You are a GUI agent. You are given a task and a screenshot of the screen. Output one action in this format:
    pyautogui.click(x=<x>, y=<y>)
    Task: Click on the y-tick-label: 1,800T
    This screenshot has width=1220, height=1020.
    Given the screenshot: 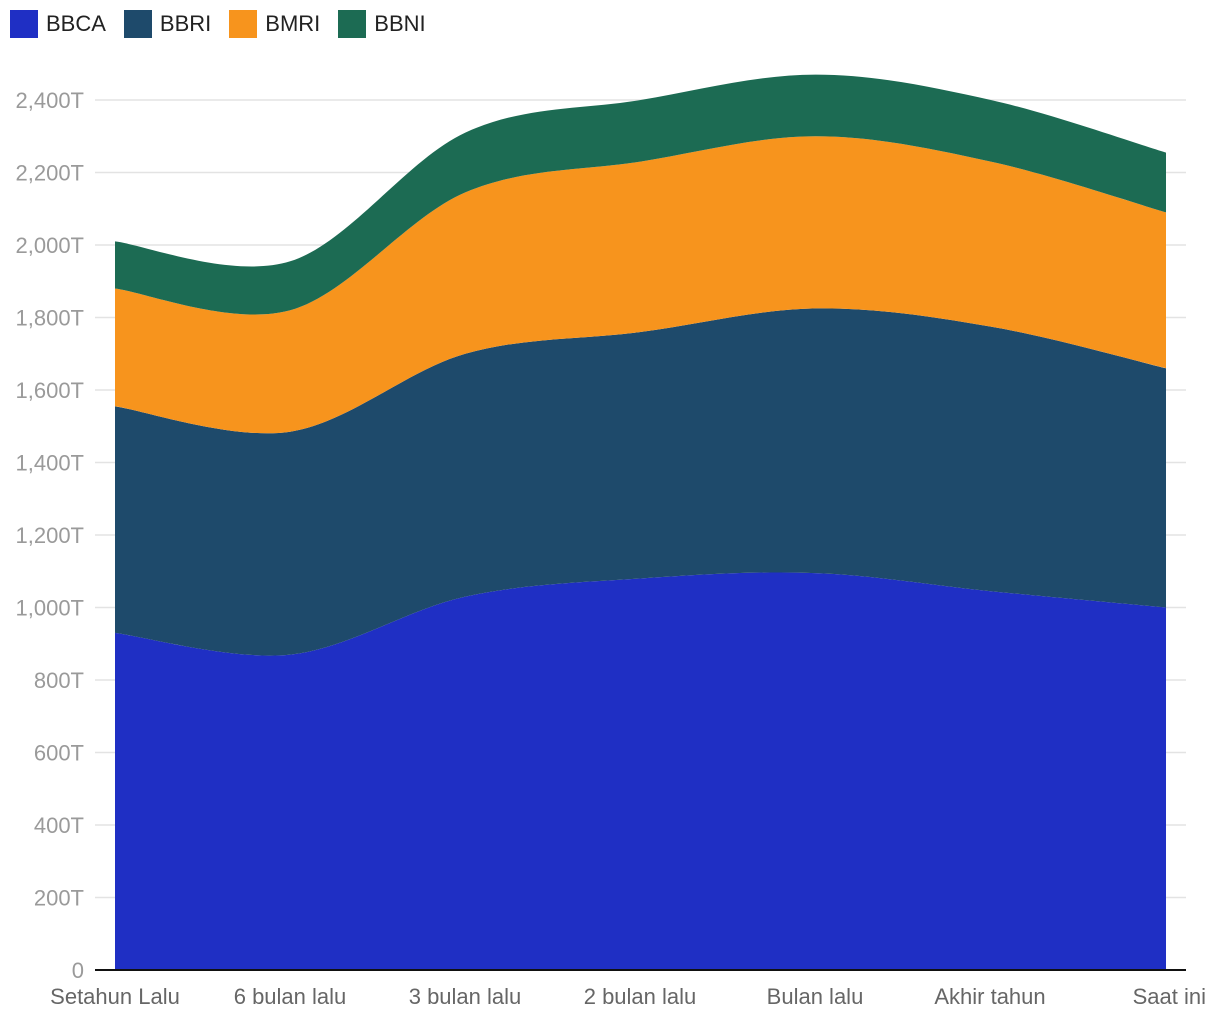 What is the action you would take?
    pyautogui.click(x=50, y=318)
    